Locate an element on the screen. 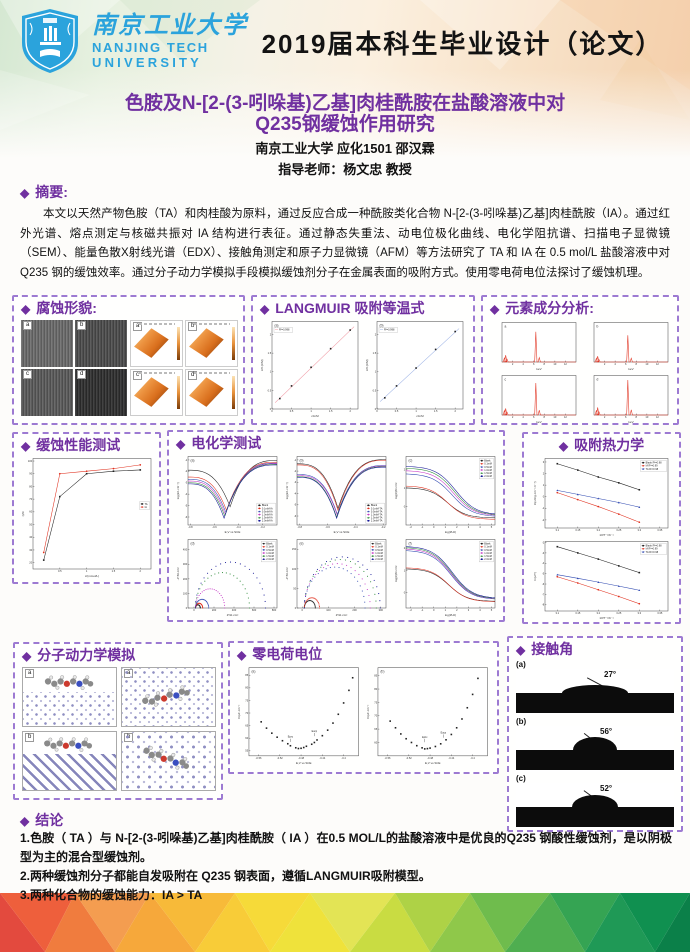  svg-text: d is located at coordinates (598, 380).